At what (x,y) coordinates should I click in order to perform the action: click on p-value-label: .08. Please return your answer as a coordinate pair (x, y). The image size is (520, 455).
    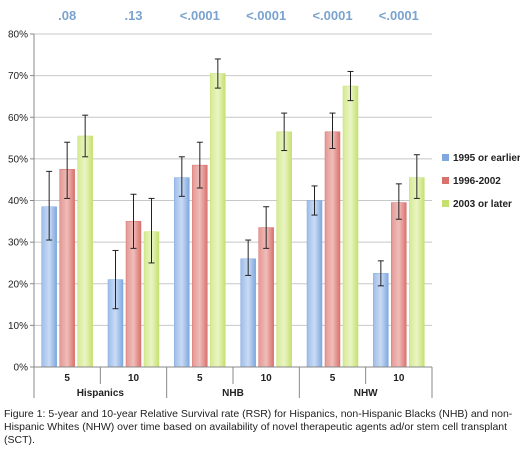
    Looking at the image, I should click on (67, 15).